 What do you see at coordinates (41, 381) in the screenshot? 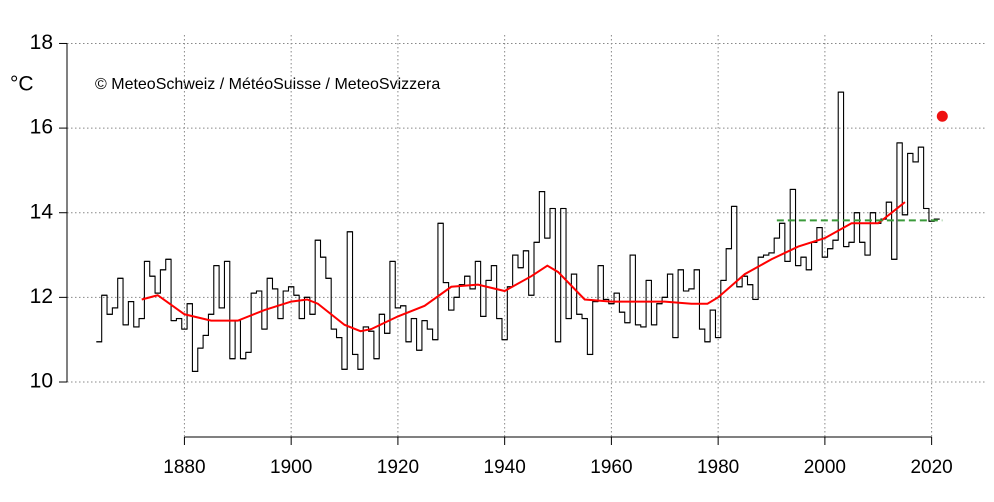
I see `y-tick-label: 10` at bounding box center [41, 381].